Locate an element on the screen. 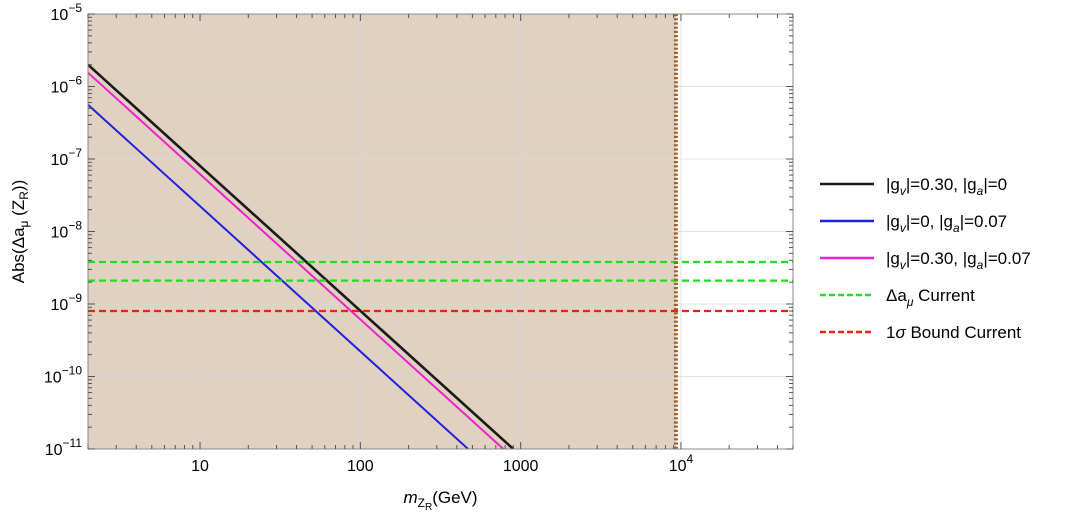  legend-entry: |gv|=0.30, |ga|=0.07 is located at coordinates (925, 260).